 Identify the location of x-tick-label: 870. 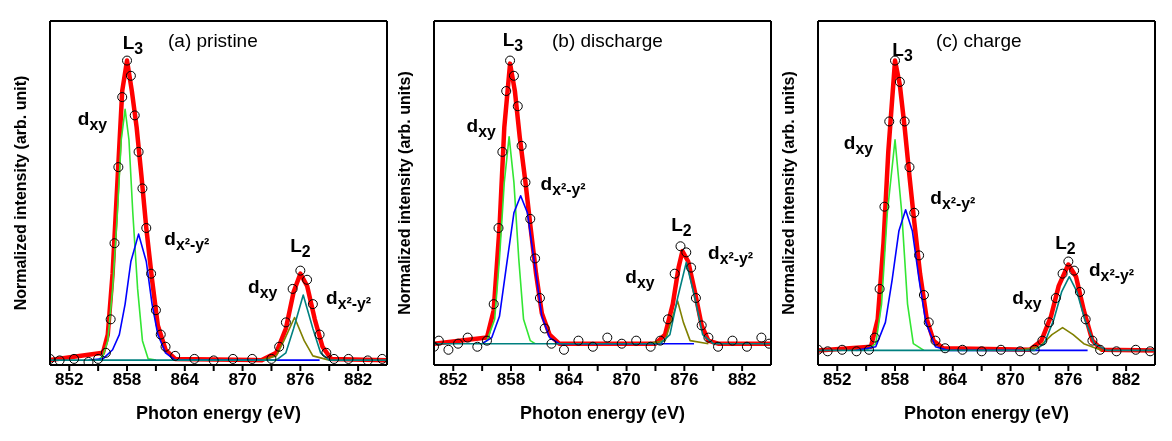
(1010, 380).